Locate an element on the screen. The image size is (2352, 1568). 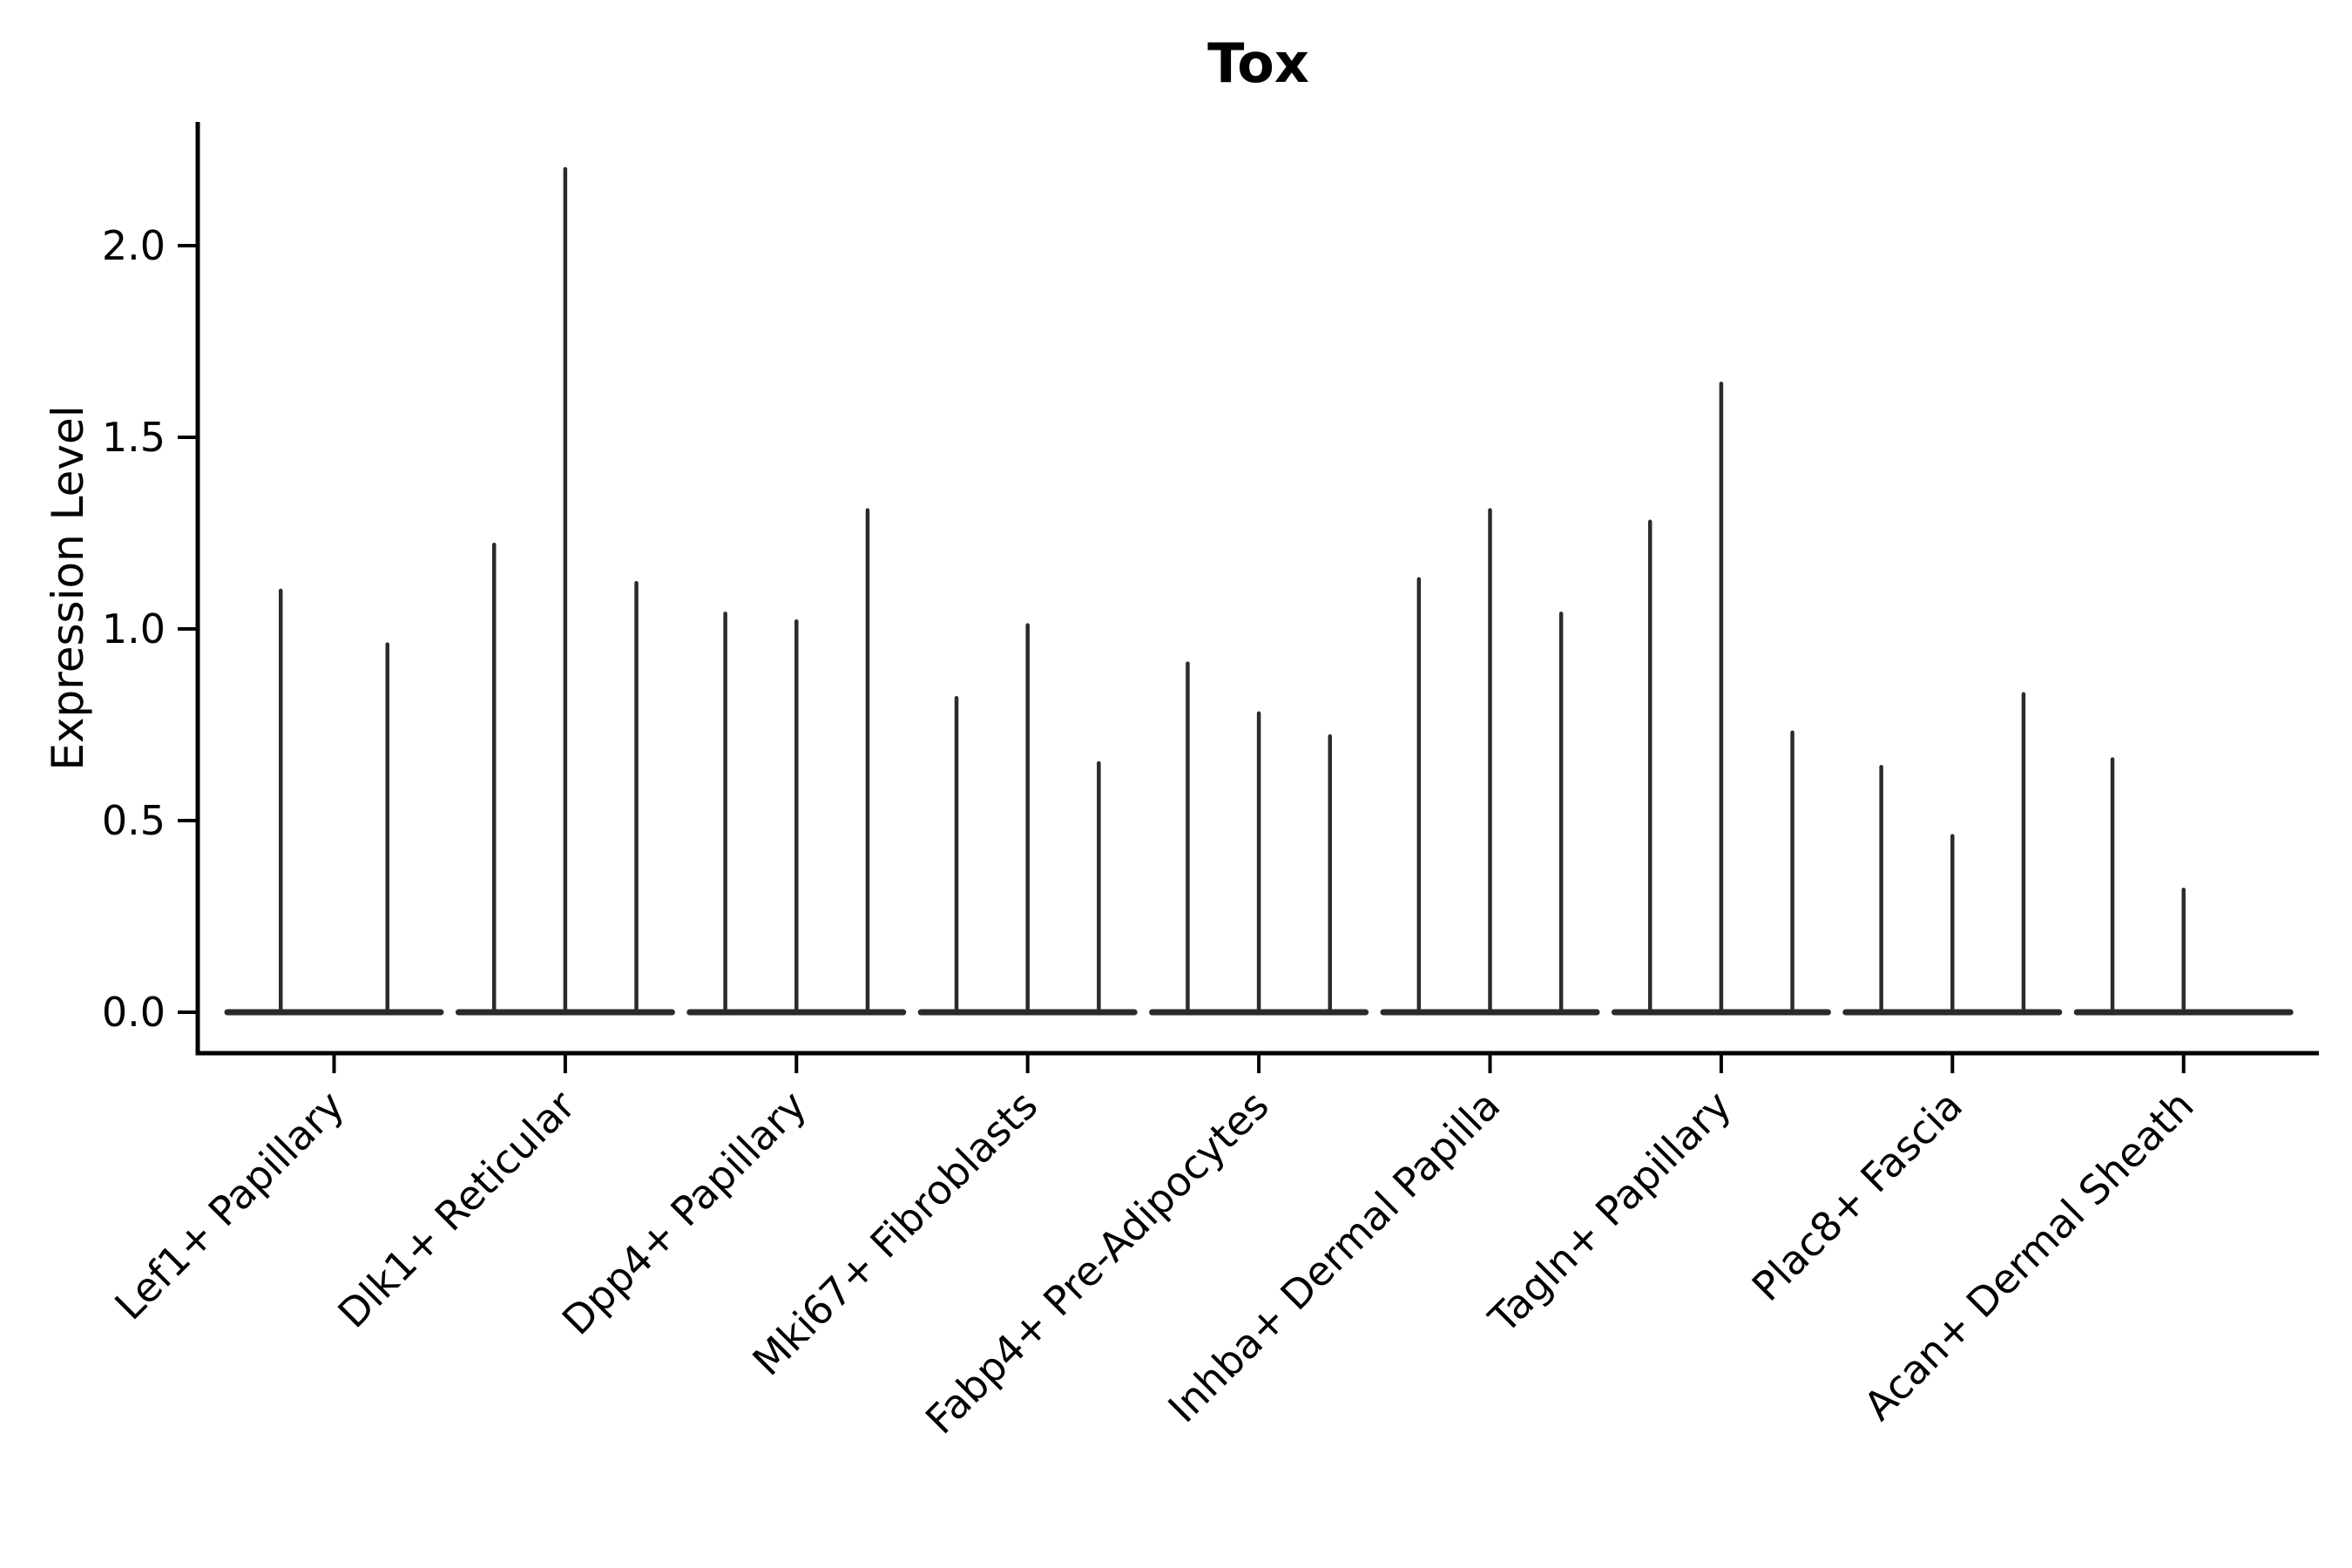
y-tick-label: 0.0 is located at coordinates (134, 1013).